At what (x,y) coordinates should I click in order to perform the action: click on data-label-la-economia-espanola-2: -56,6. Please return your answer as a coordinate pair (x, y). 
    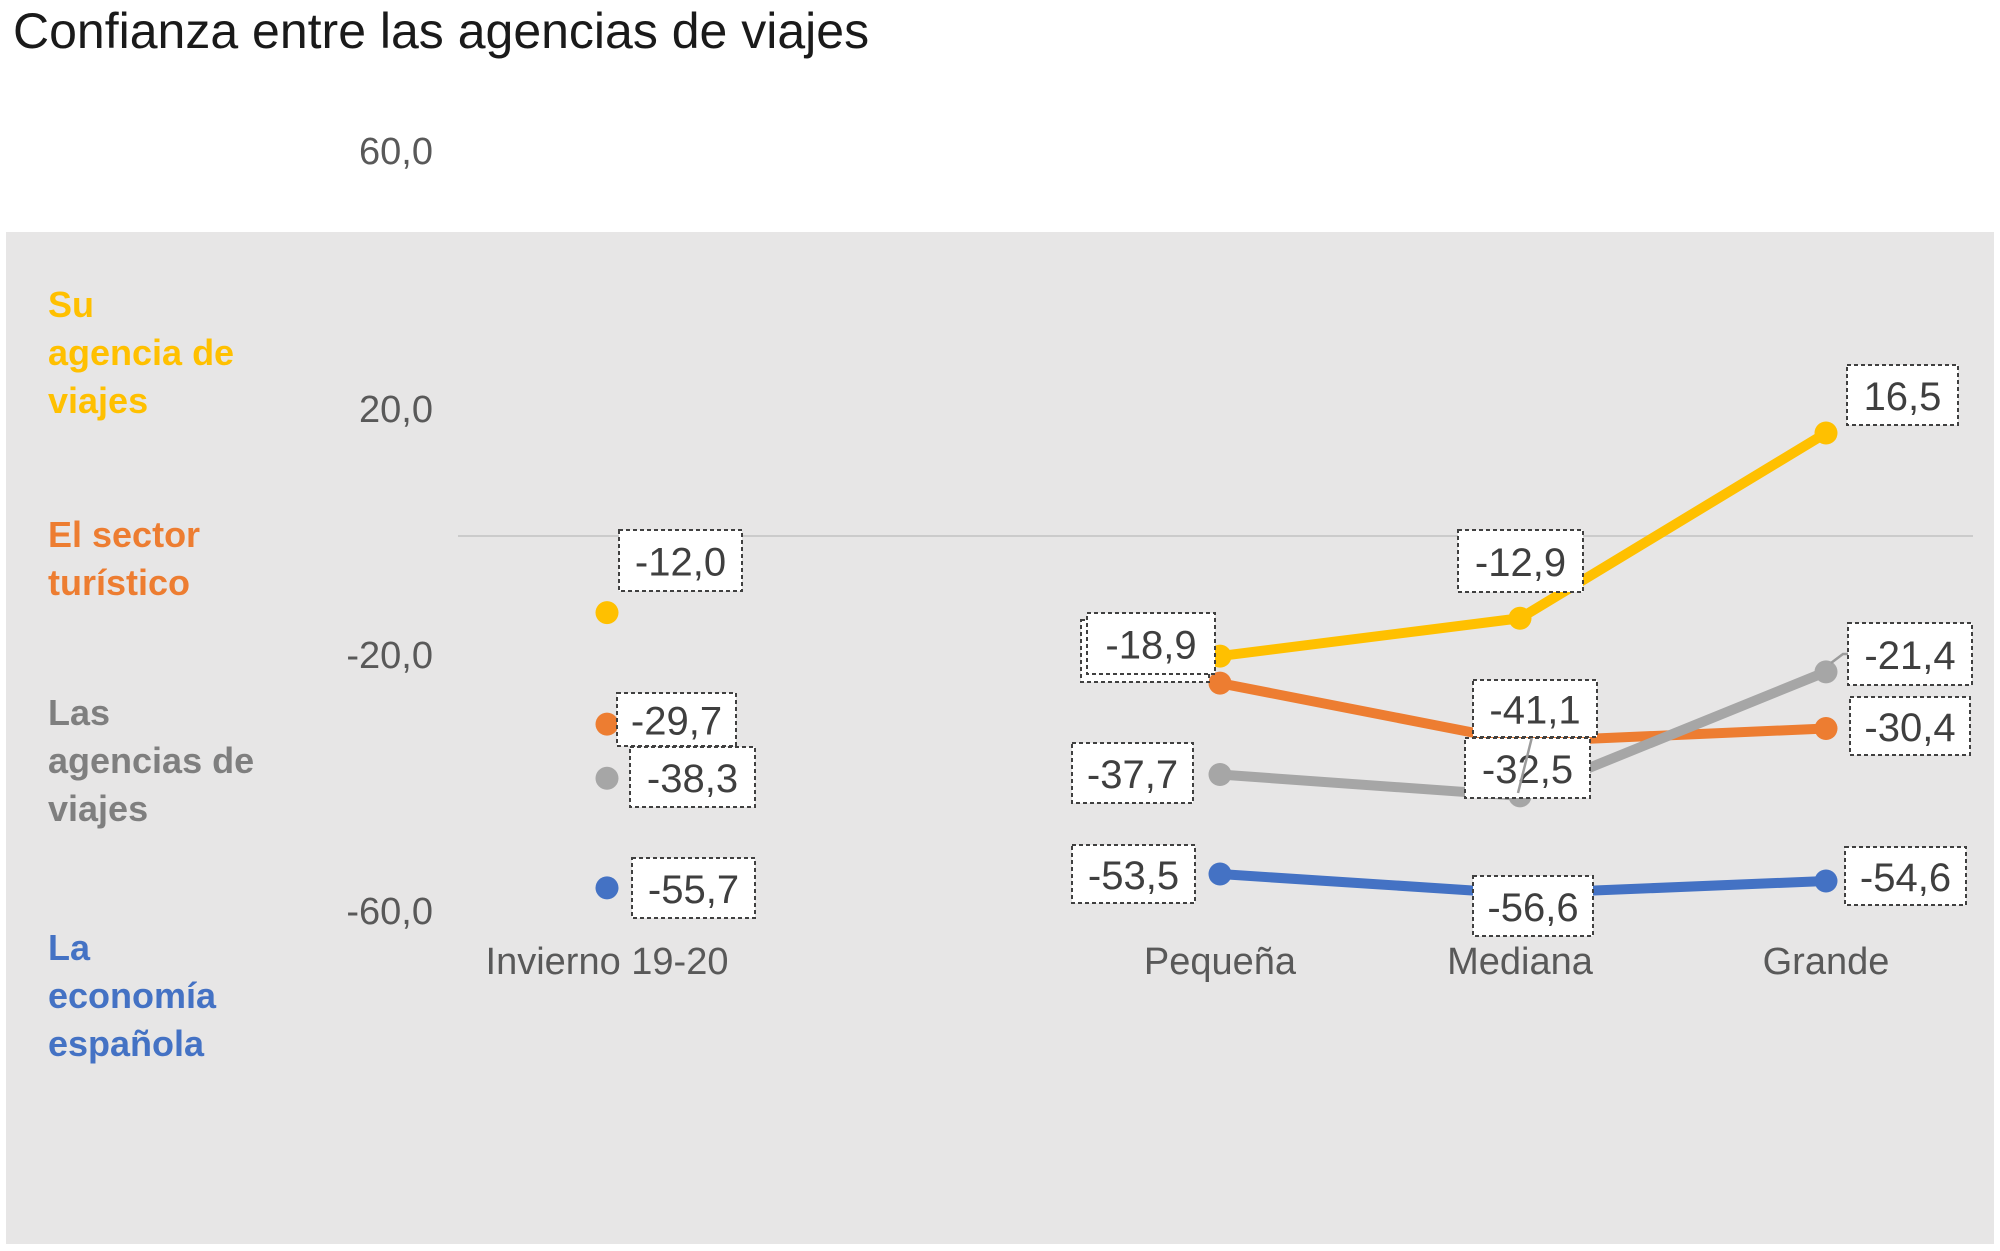
    Looking at the image, I should click on (1532, 908).